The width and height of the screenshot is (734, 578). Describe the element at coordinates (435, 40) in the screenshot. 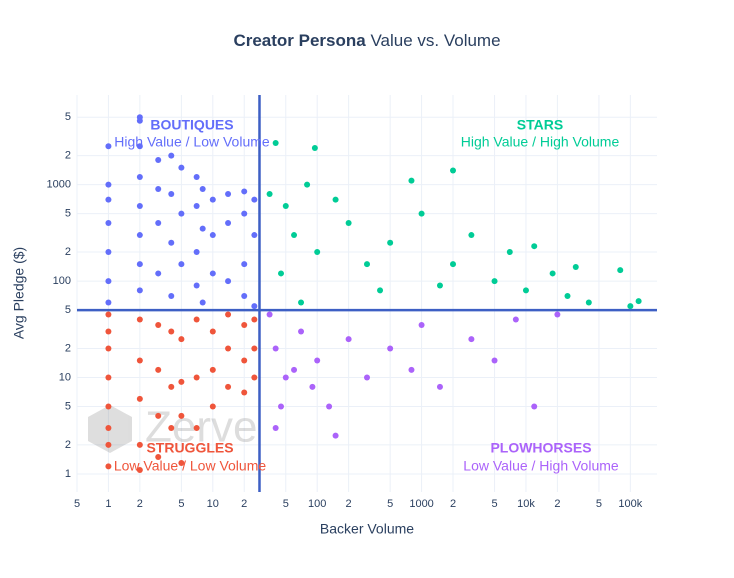

I see `title-text: Value vs. Volume` at that location.